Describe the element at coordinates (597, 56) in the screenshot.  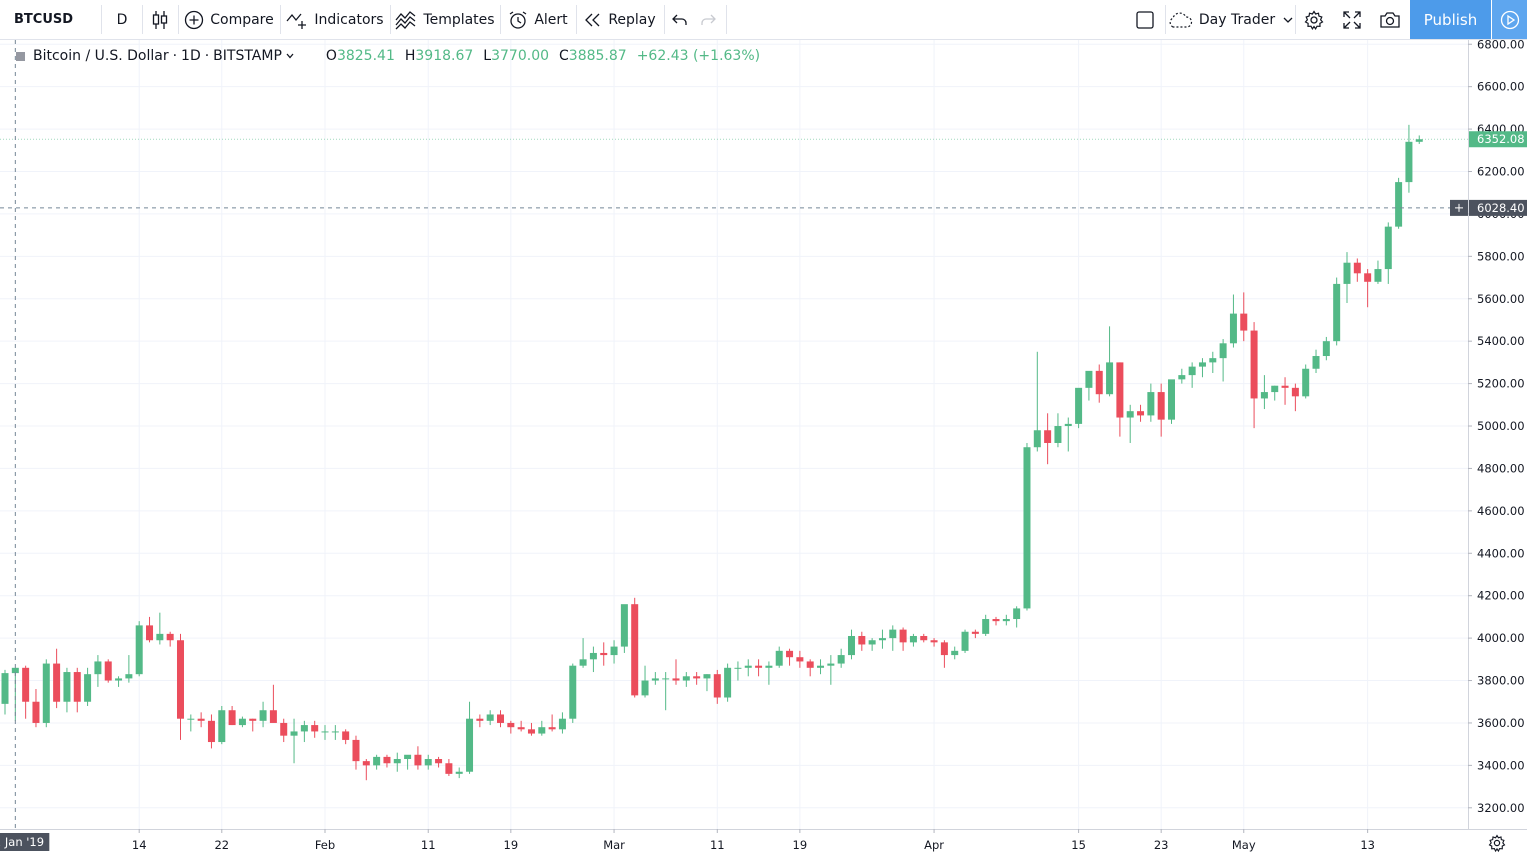
I see `legend-close-value: 3885.87` at that location.